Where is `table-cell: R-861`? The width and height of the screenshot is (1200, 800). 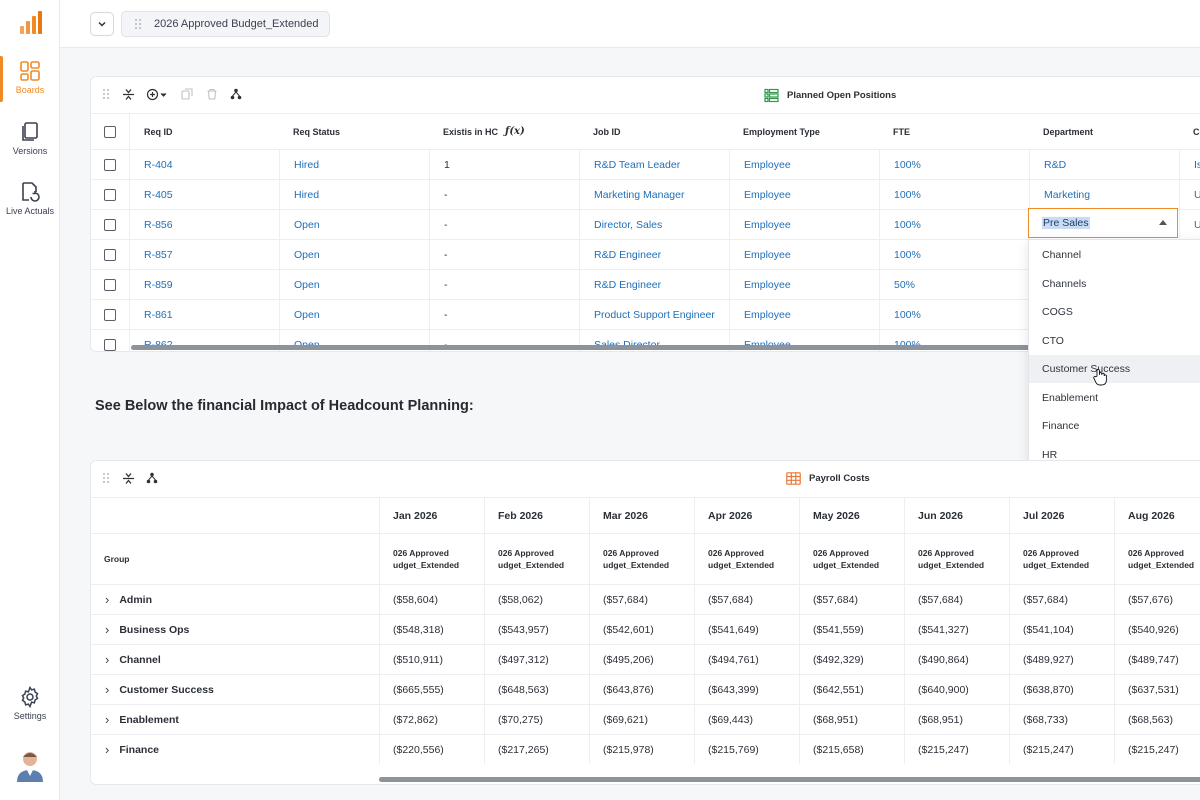 table-cell: R-861 is located at coordinates (204, 314).